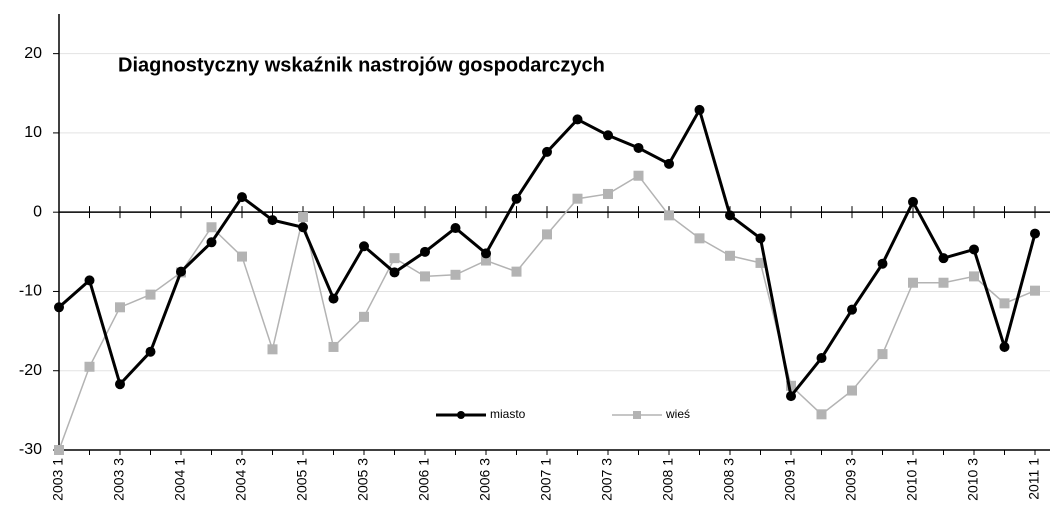  What do you see at coordinates (30, 370) in the screenshot?
I see `y-tick-label: -20` at bounding box center [30, 370].